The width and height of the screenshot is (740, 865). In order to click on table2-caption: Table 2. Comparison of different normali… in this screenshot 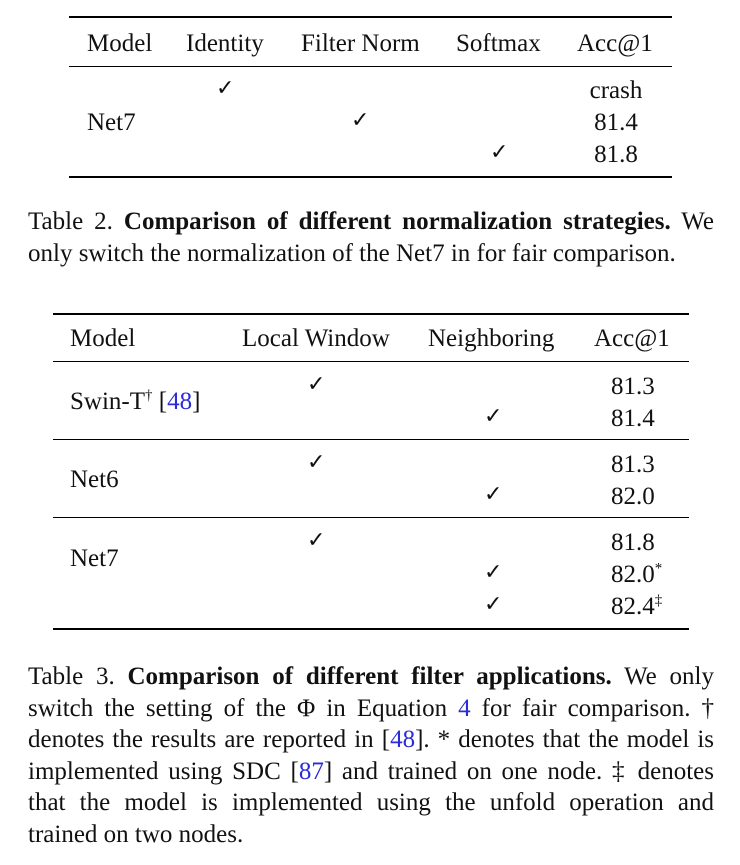, I will do `click(371, 237)`.